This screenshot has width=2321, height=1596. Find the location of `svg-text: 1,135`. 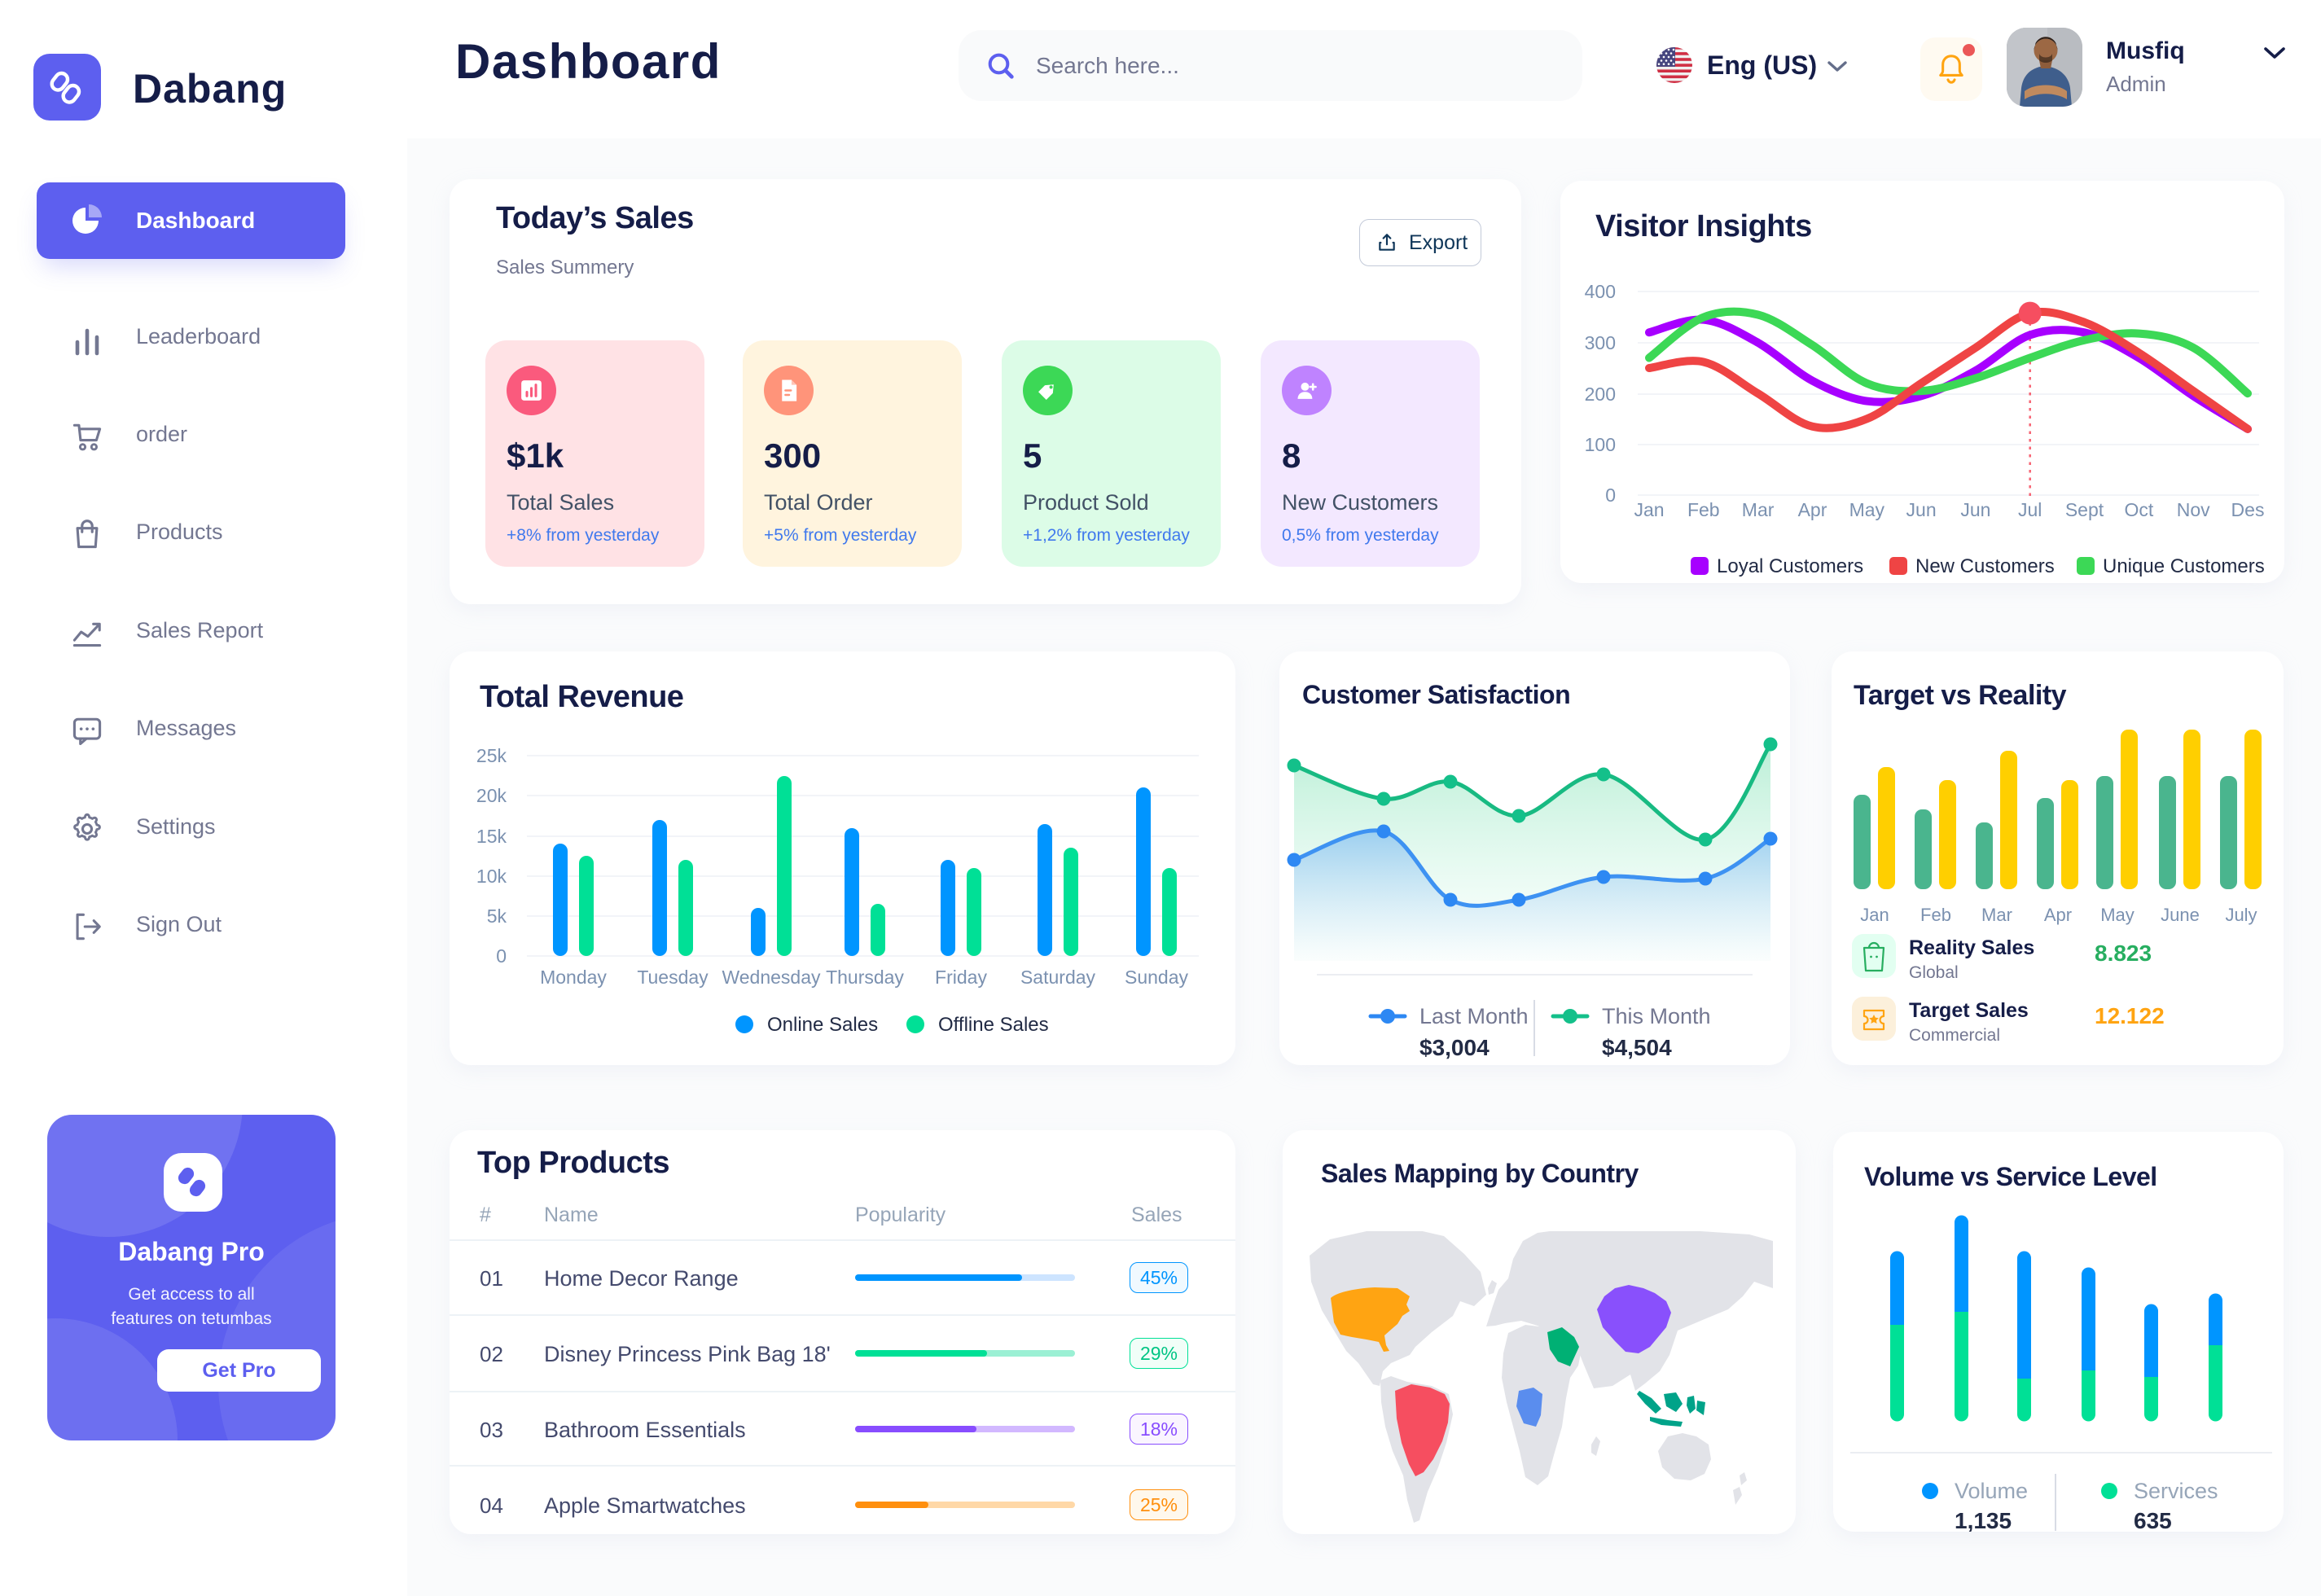

svg-text: 1,135 is located at coordinates (1983, 1520).